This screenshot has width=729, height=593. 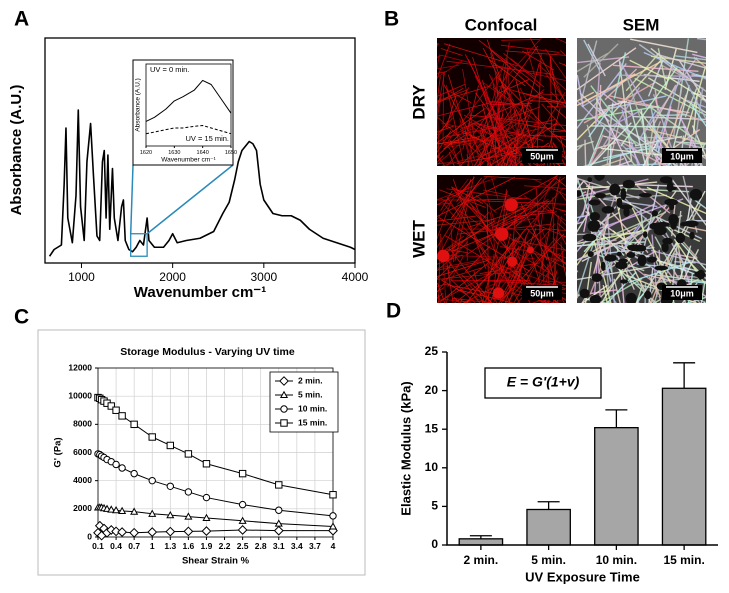 I want to click on row-header: WET, so click(x=418, y=239).